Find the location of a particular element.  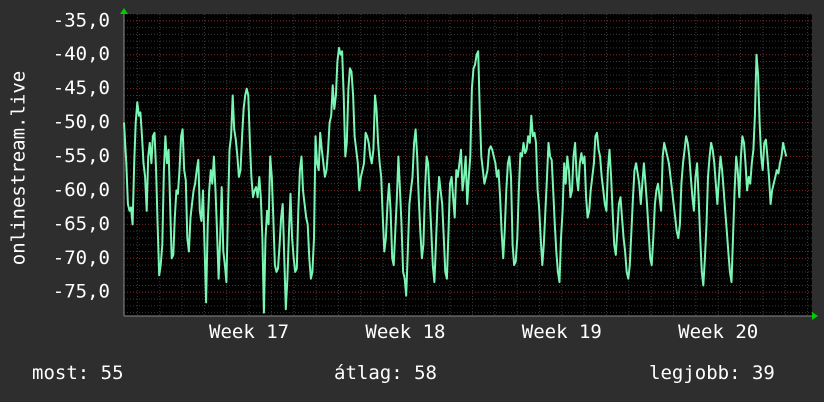

x-tick-label: Week 20 is located at coordinates (718, 332).